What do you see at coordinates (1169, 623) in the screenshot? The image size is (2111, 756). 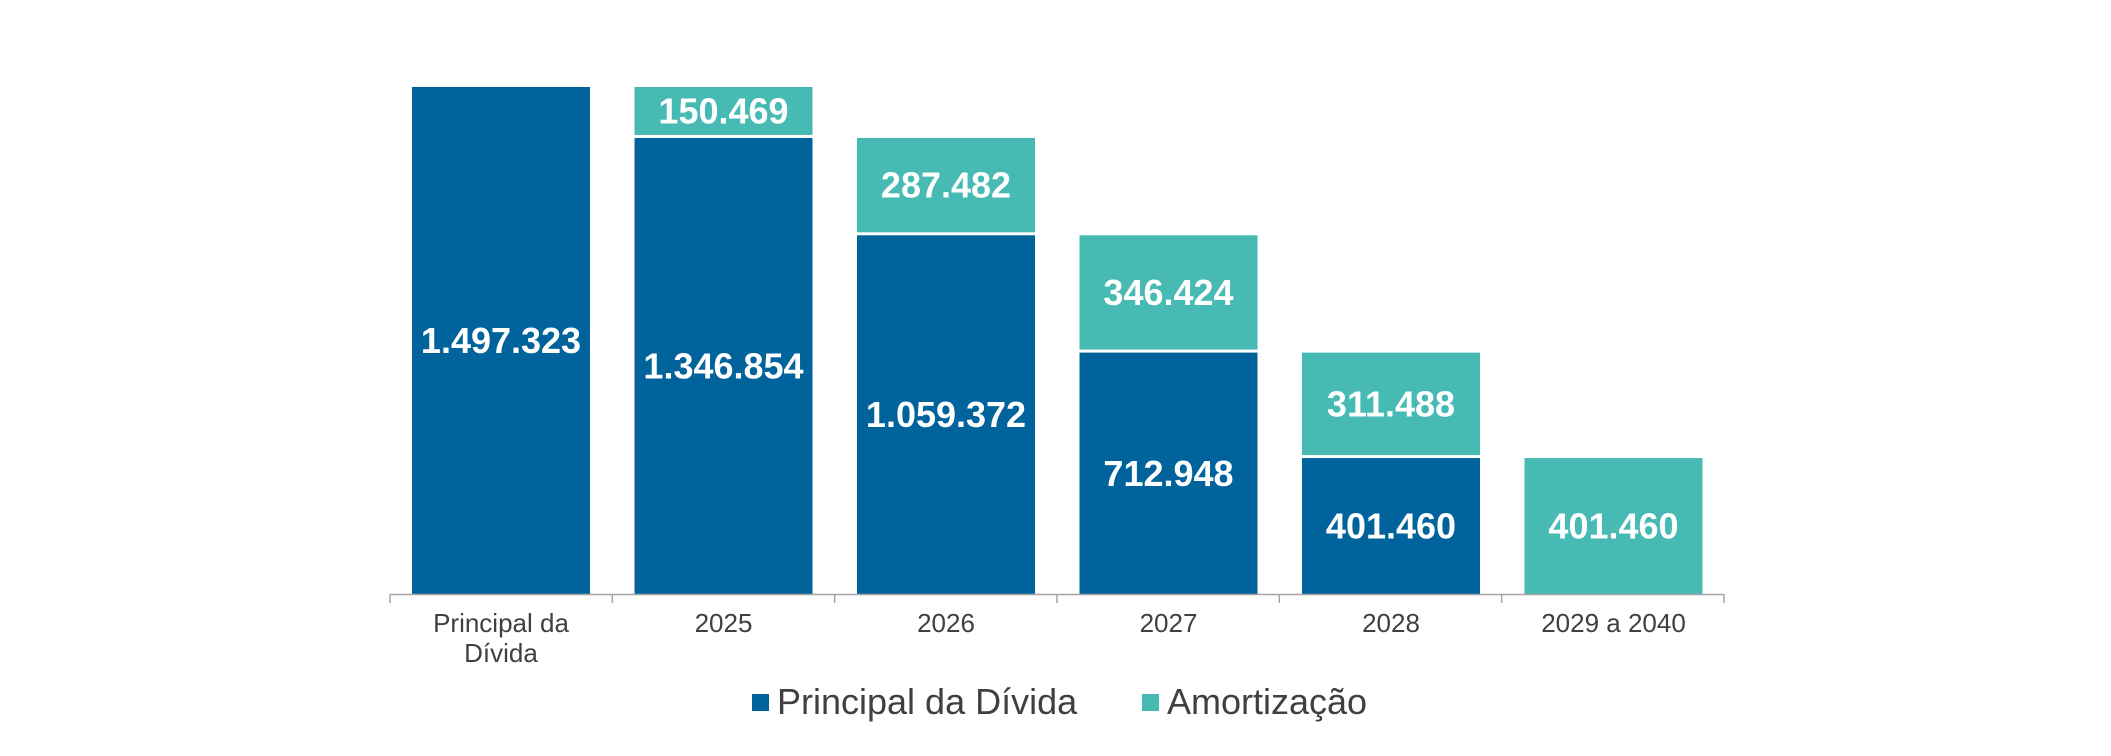 I see `x-tick-label-3: 2027` at bounding box center [1169, 623].